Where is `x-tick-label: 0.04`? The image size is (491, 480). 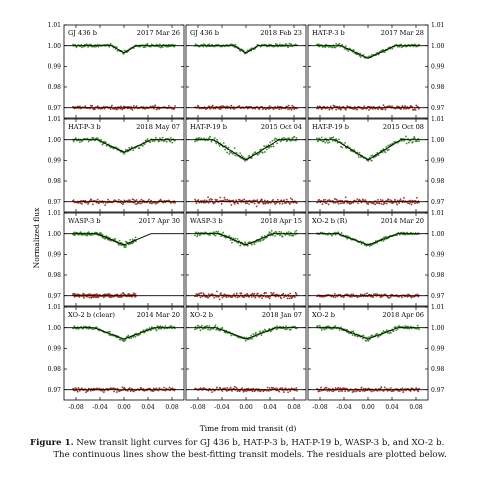
x-tick-label: 0.04 is located at coordinates (148, 407).